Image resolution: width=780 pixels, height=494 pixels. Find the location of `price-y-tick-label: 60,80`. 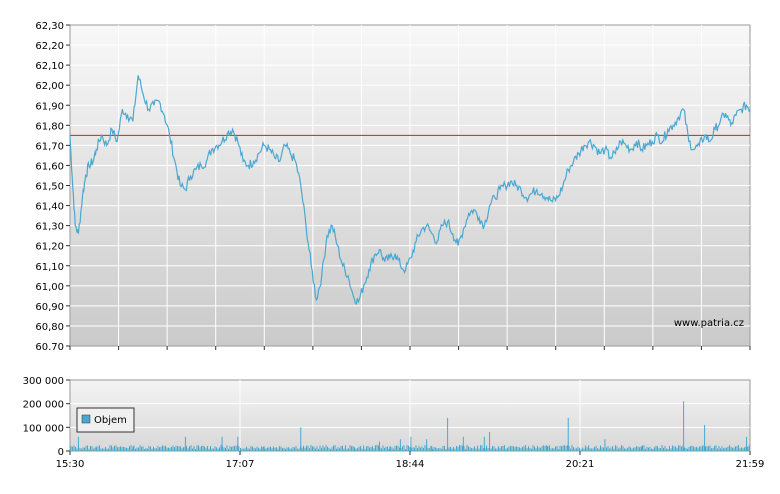

price-y-tick-label: 60,80 is located at coordinates (49, 327).